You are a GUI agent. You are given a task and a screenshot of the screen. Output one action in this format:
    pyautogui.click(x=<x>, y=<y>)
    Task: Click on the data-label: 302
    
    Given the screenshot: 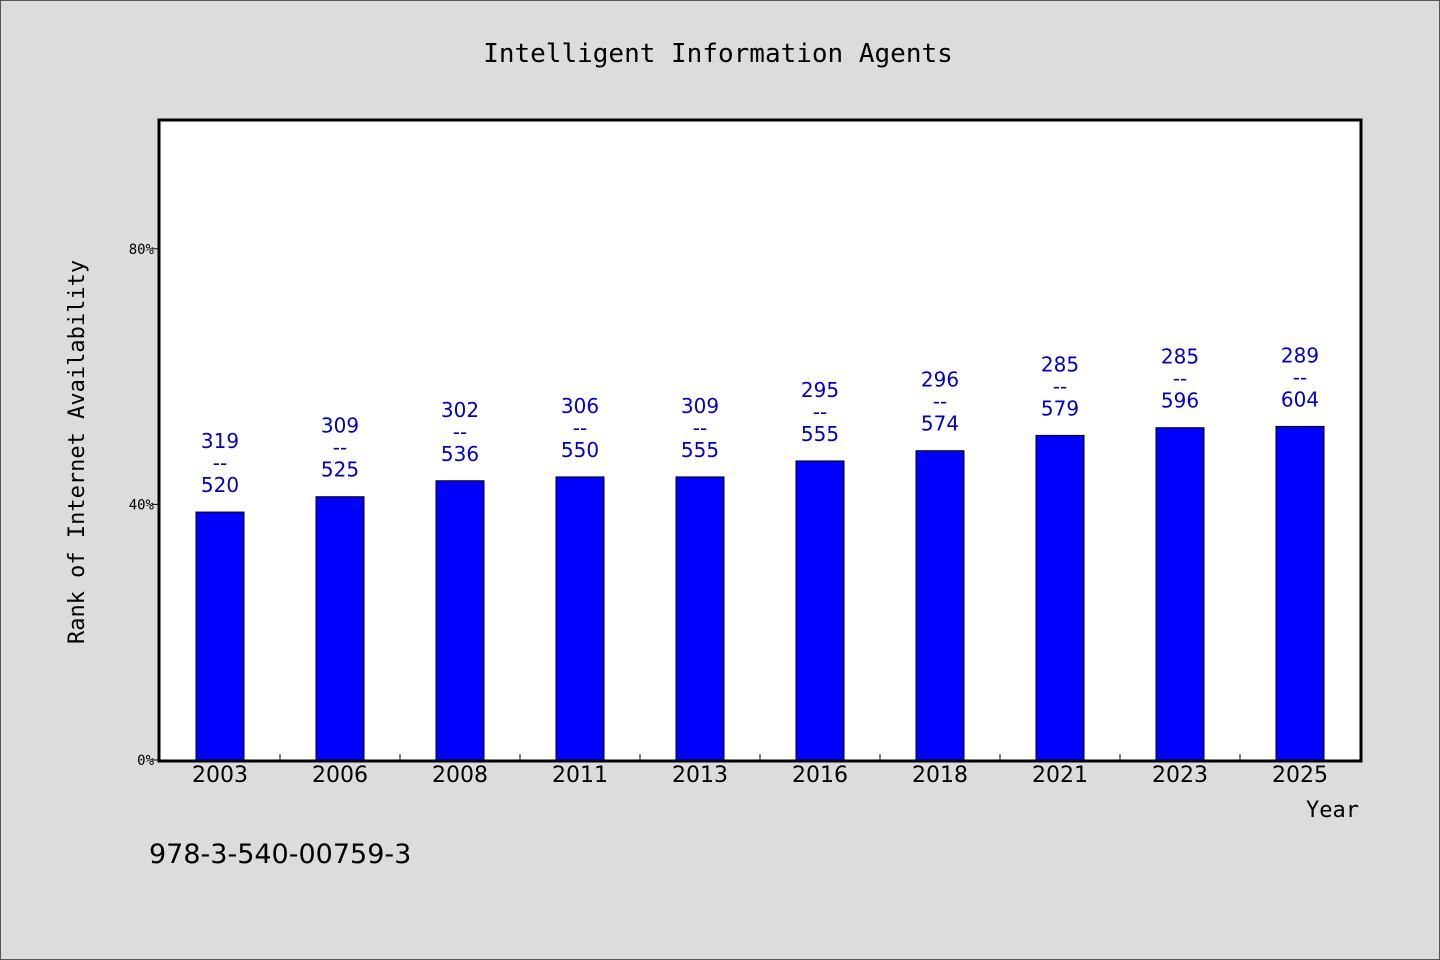 What is the action you would take?
    pyautogui.click(x=460, y=410)
    